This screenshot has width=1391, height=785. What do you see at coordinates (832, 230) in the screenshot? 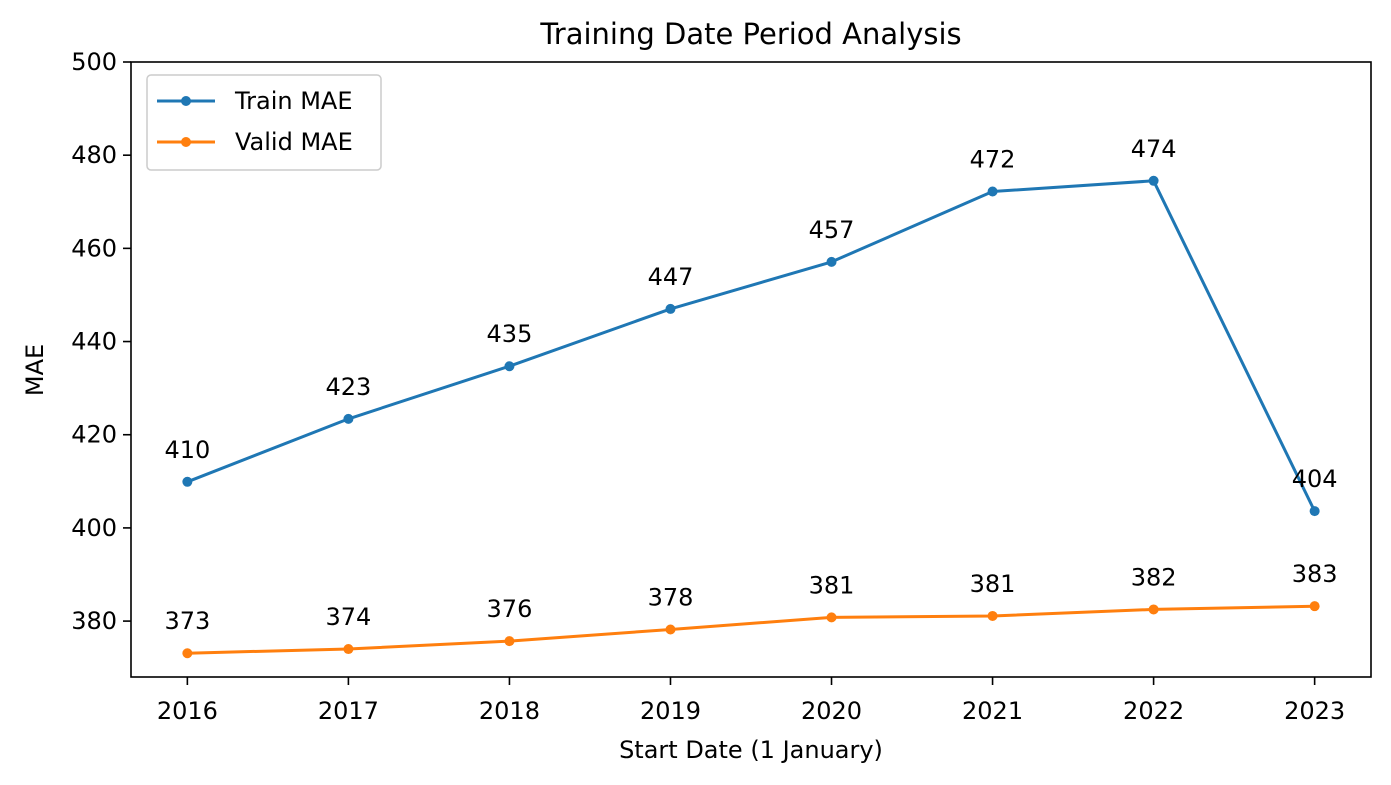
I see `train-mae-data-label: 457` at bounding box center [832, 230].